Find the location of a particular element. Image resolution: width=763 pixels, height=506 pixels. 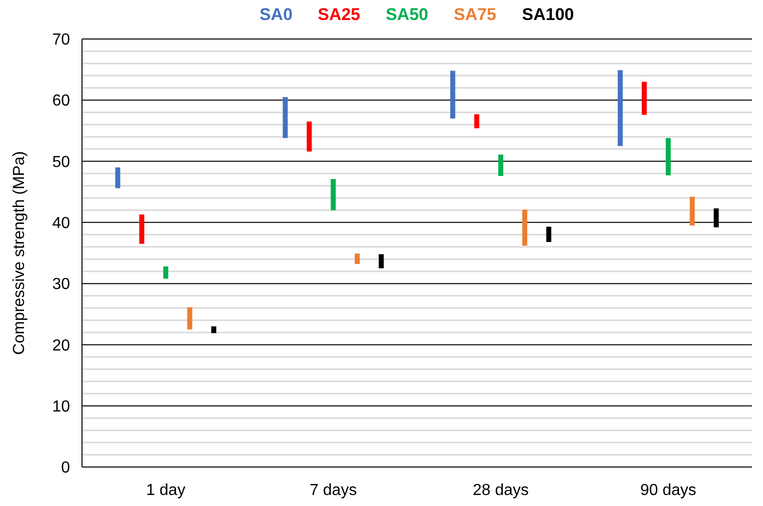

y-tick-label: 40 is located at coordinates (61, 223).